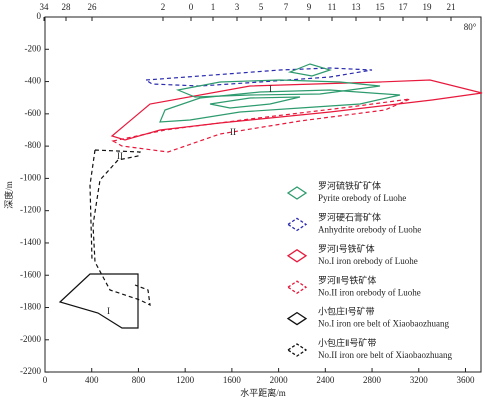 The image size is (485, 402). Describe the element at coordinates (309, 7) in the screenshot. I see `top-tick-label: 9` at that location.